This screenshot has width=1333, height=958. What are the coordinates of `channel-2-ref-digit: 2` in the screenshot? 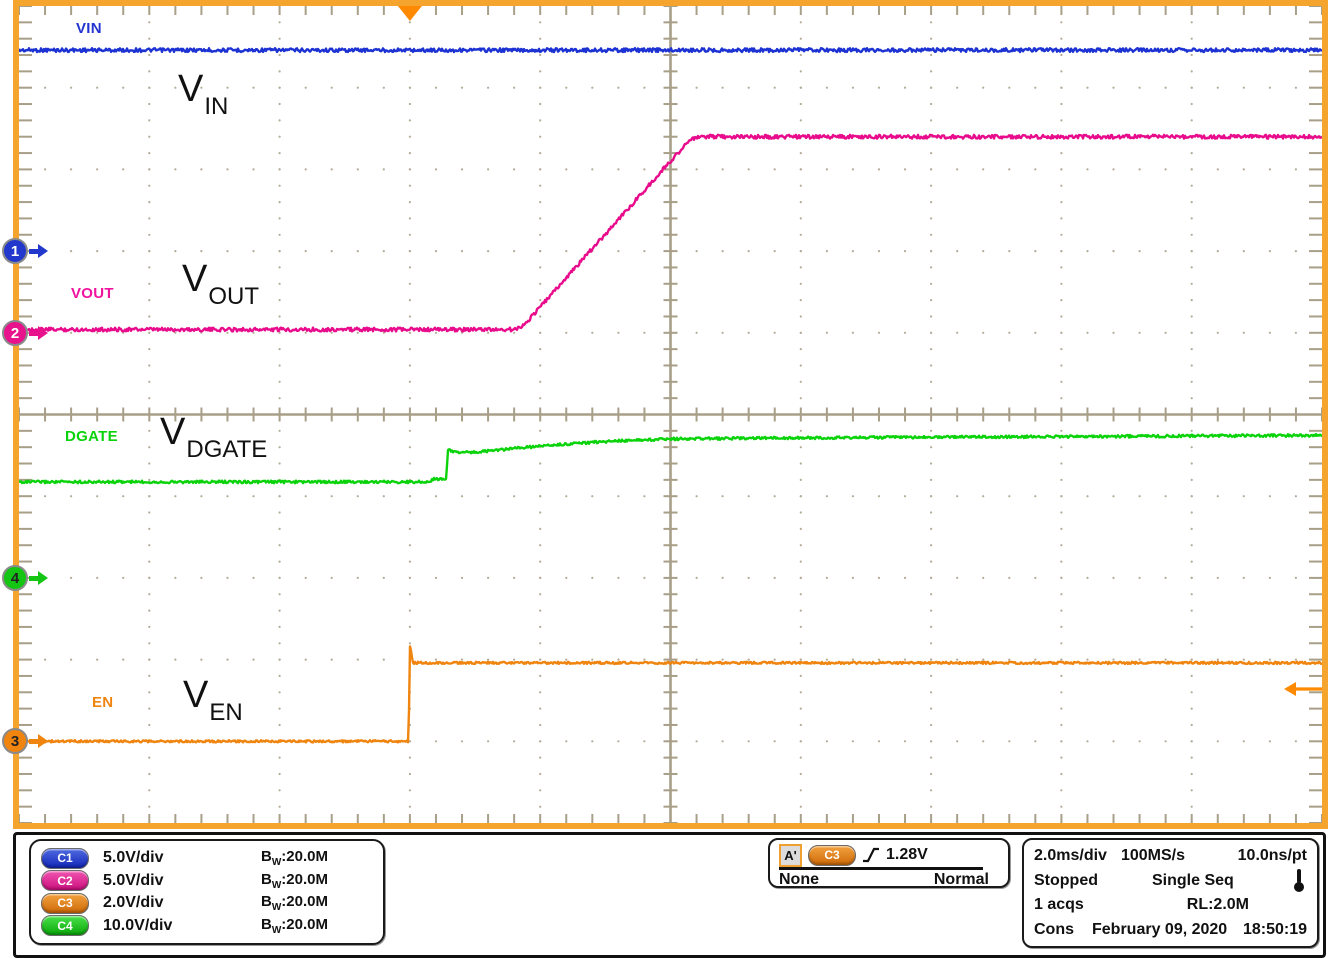 It's located at (15, 333).